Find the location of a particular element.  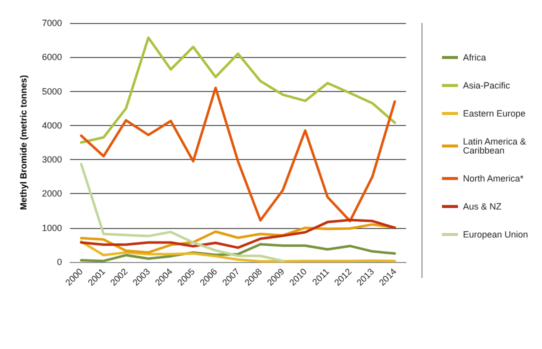

legend-label: Latin America & Caribbean is located at coordinates (495, 146).